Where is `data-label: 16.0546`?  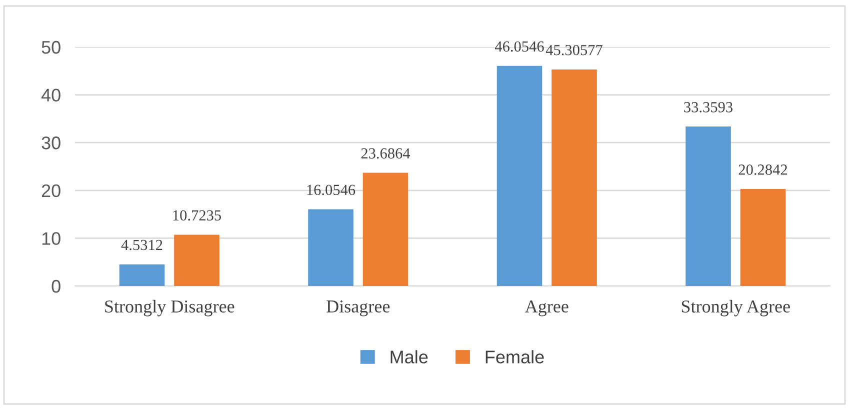 data-label: 16.0546 is located at coordinates (331, 190).